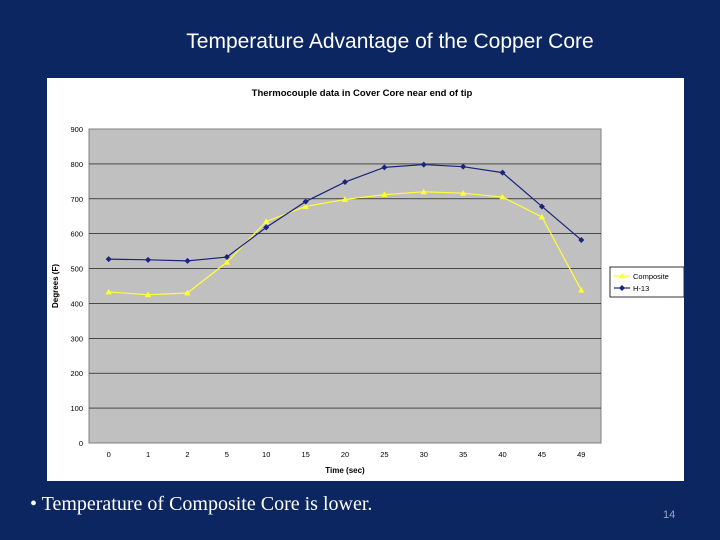  Describe the element at coordinates (76, 164) in the screenshot. I see `y-tick-label: 800` at that location.